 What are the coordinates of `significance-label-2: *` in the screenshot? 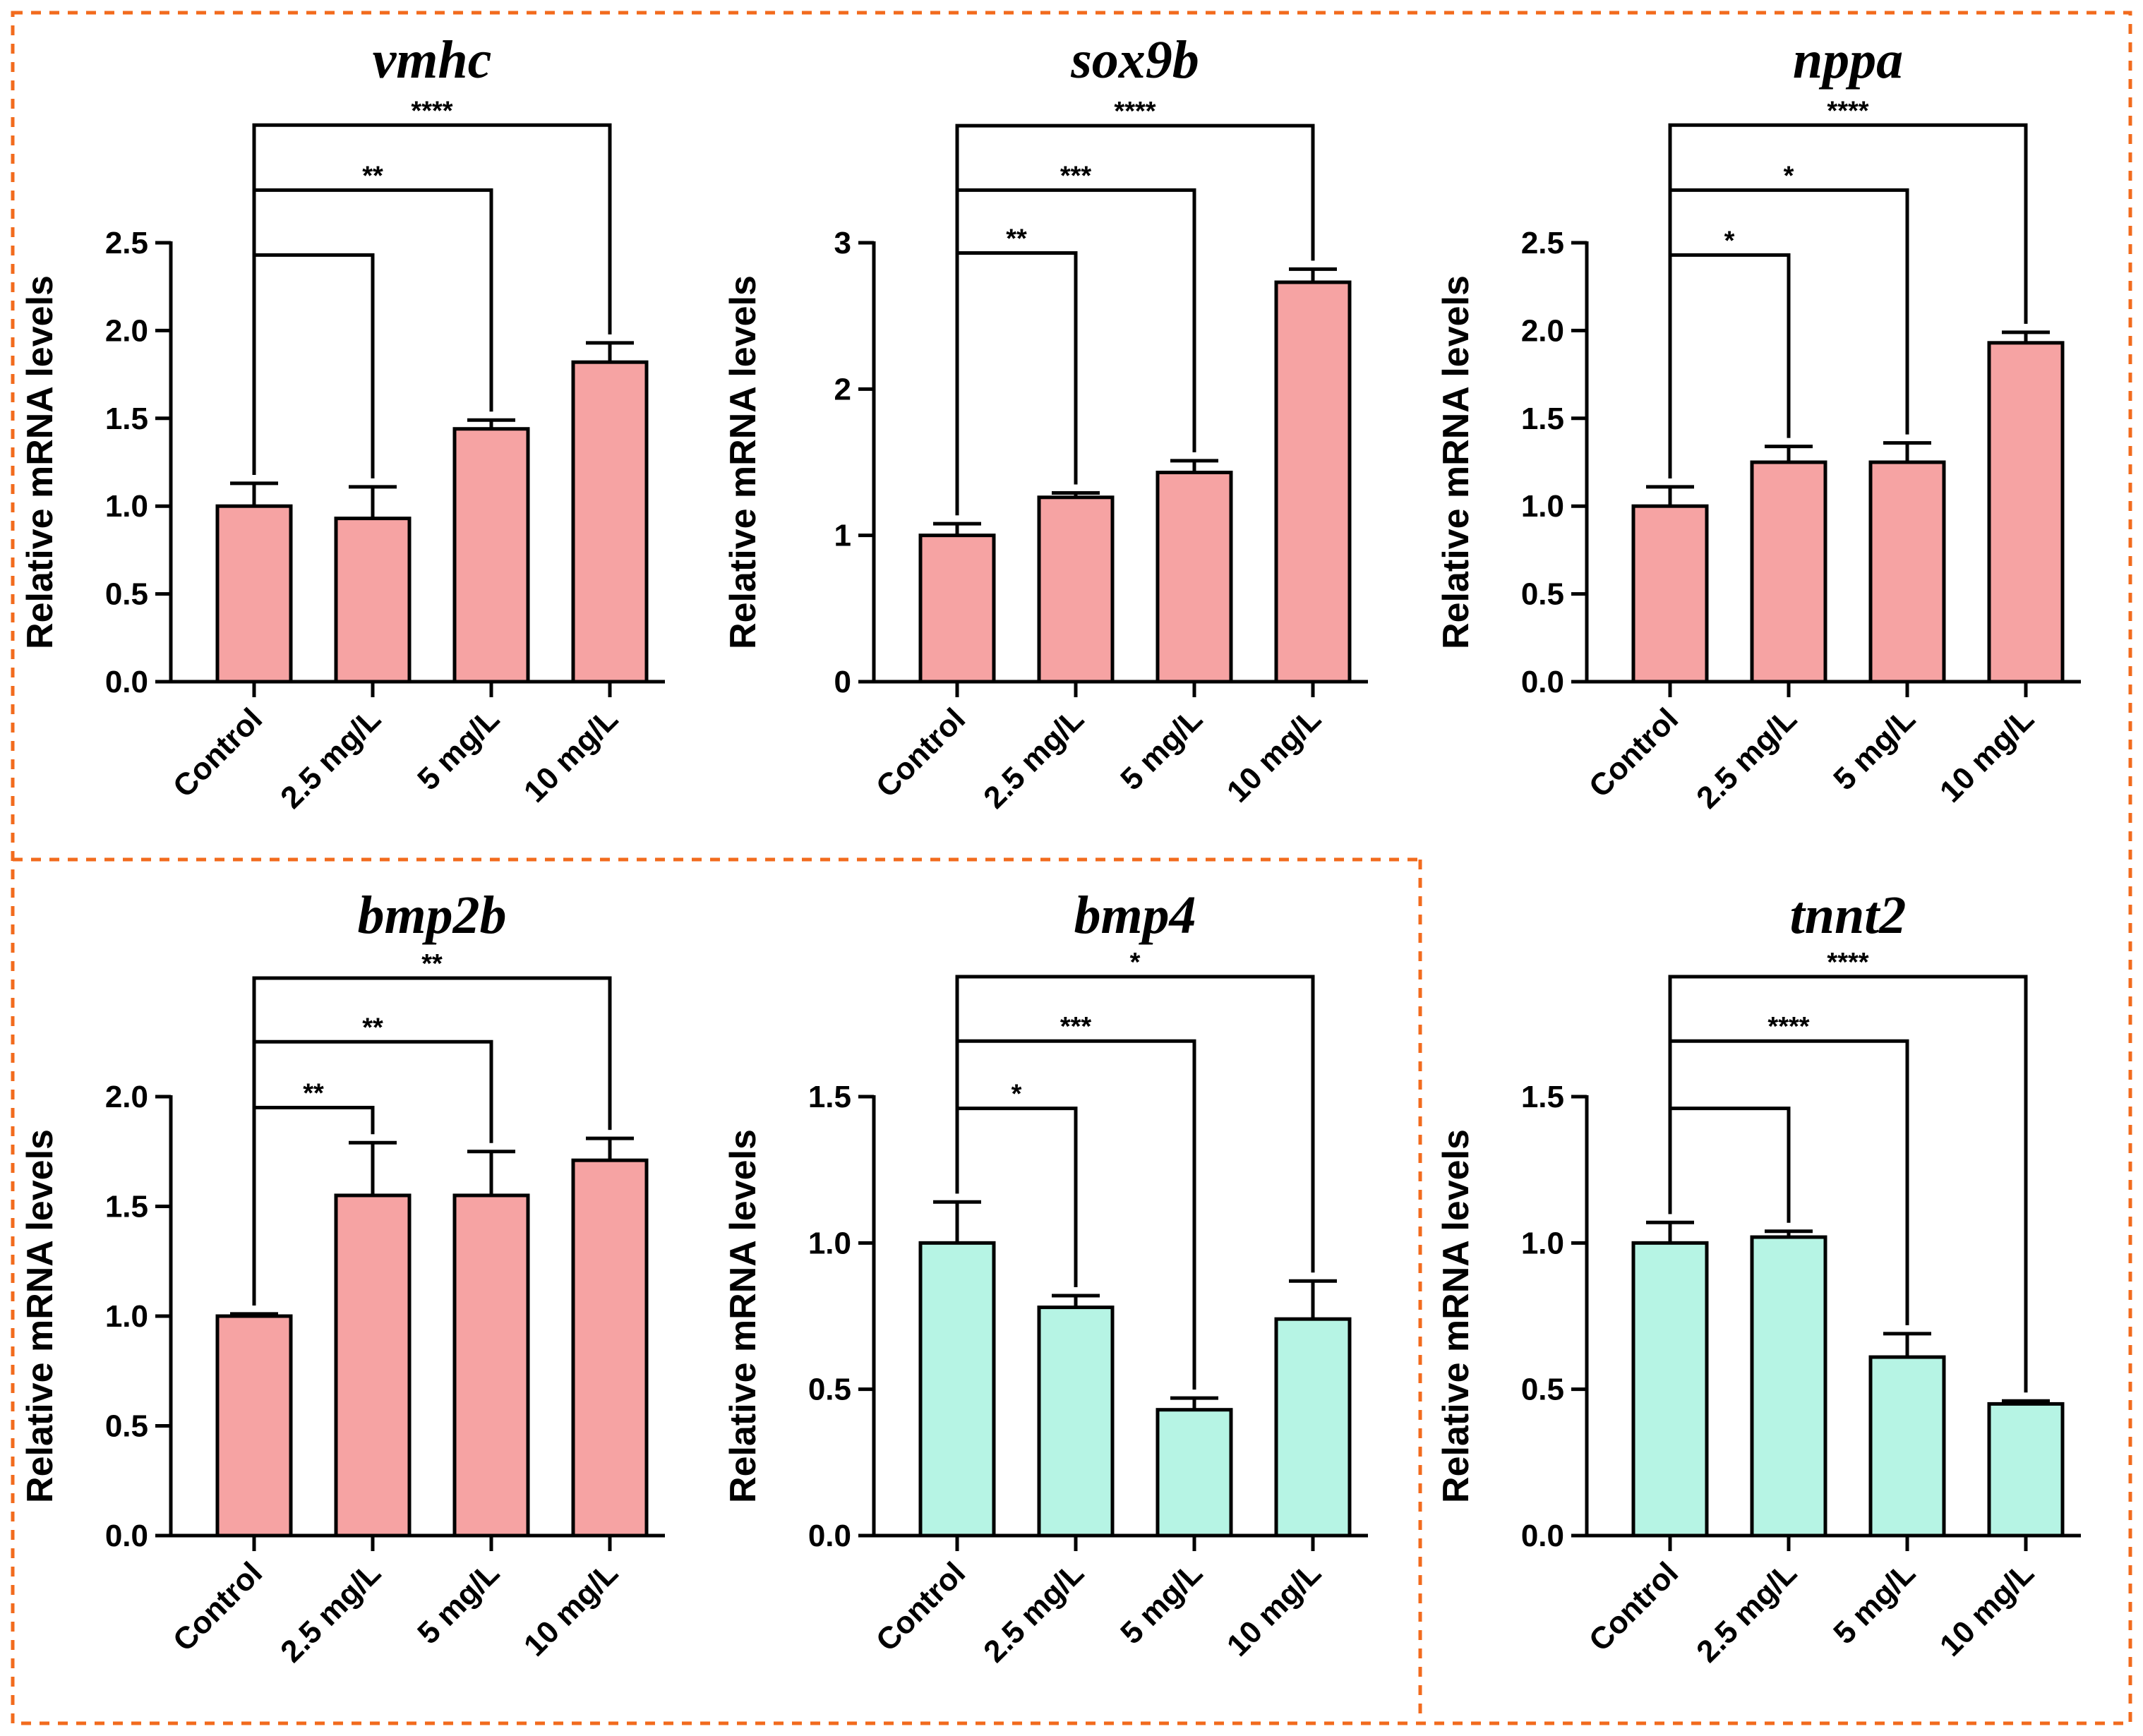 It's located at (1135, 962).